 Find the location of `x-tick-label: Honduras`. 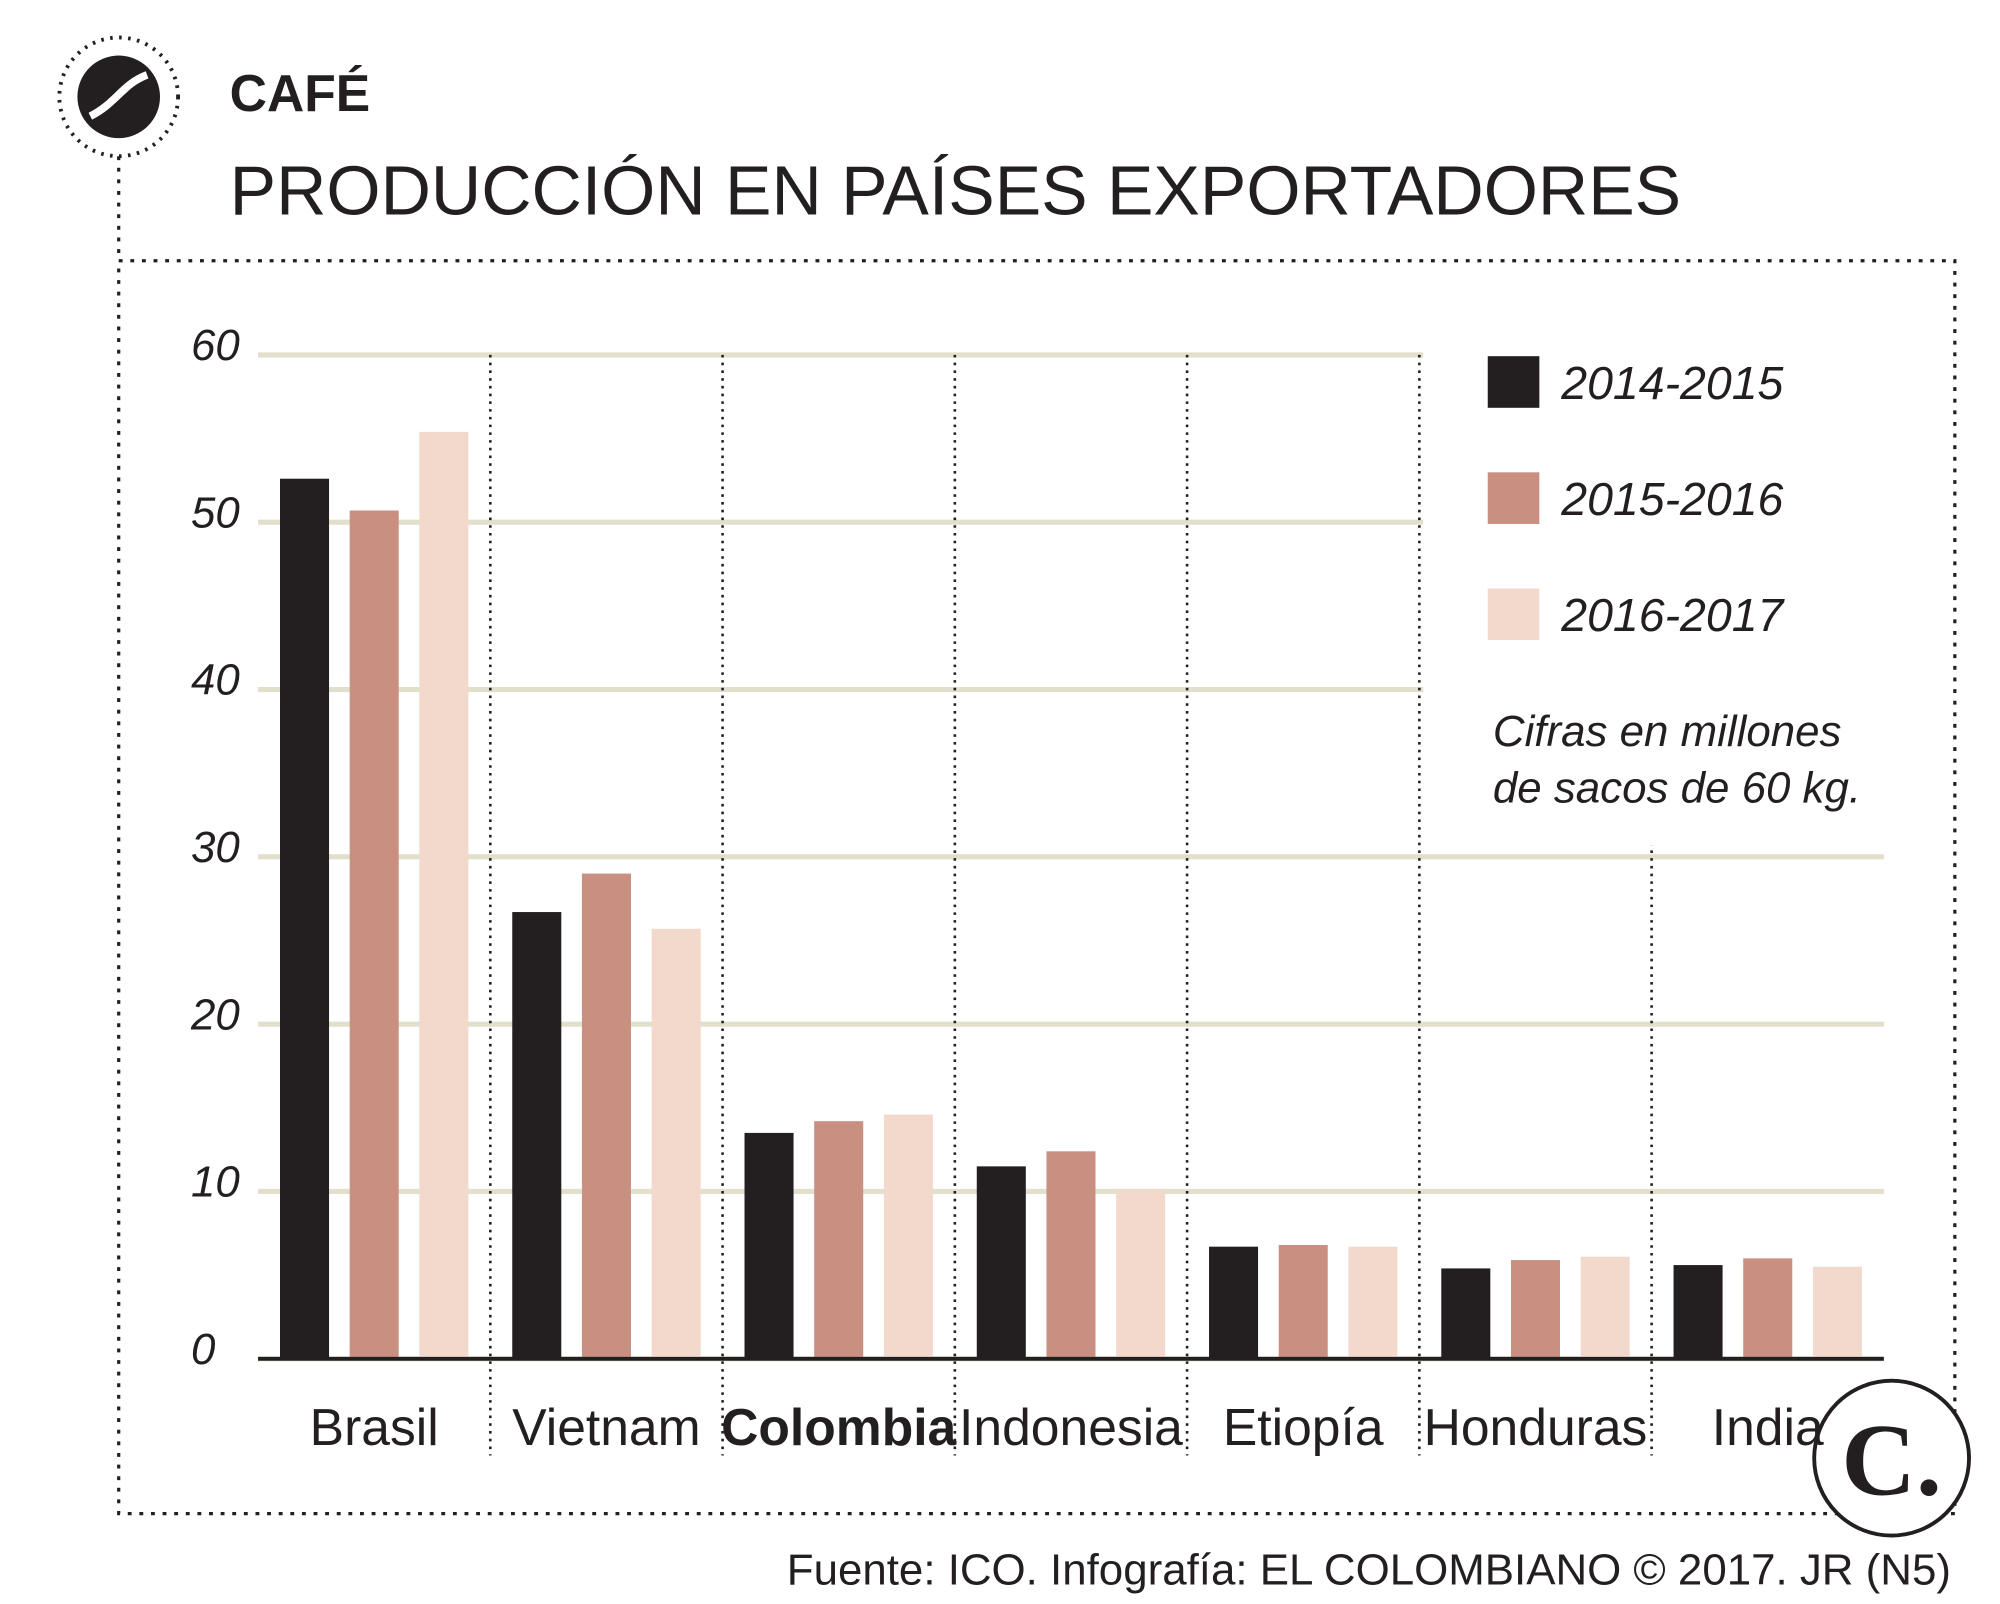

x-tick-label: Honduras is located at coordinates (1536, 1427).